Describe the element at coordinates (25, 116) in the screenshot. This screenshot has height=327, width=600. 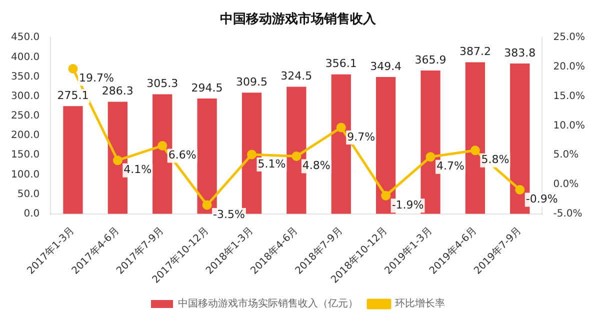
I see `y-tick-label: 250.0` at that location.